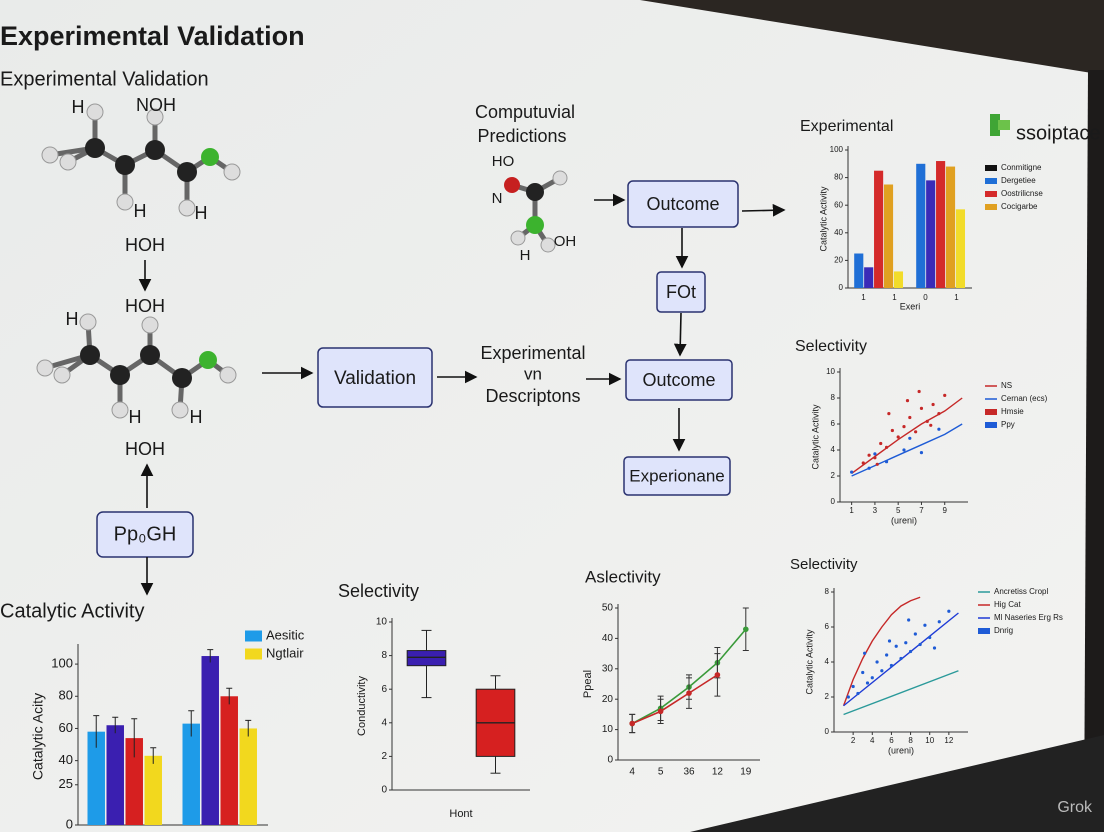 Image resolution: width=1104 pixels, height=832 pixels. Describe the element at coordinates (533, 373) in the screenshot. I see `node-label: vn` at that location.